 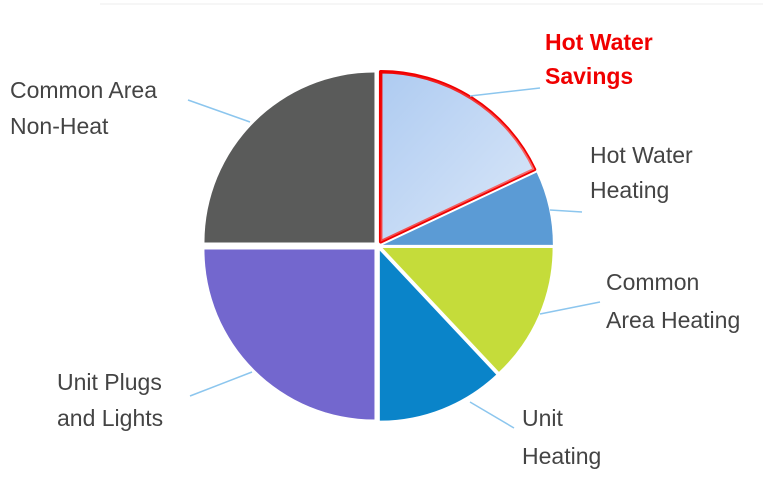 I want to click on slice-label: Common, so click(x=652, y=282).